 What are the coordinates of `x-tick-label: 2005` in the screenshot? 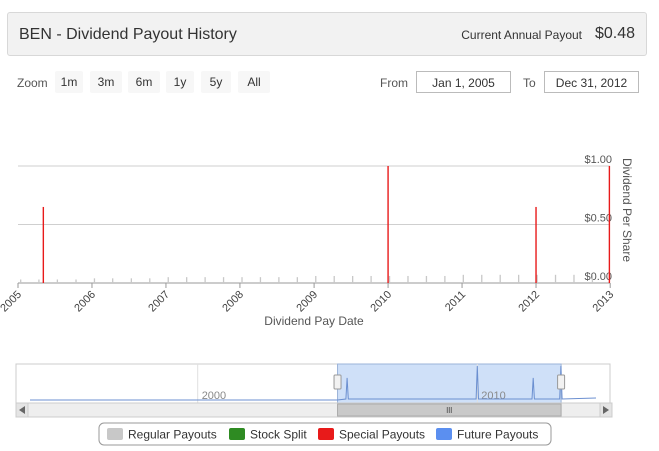 It's located at (12, 302).